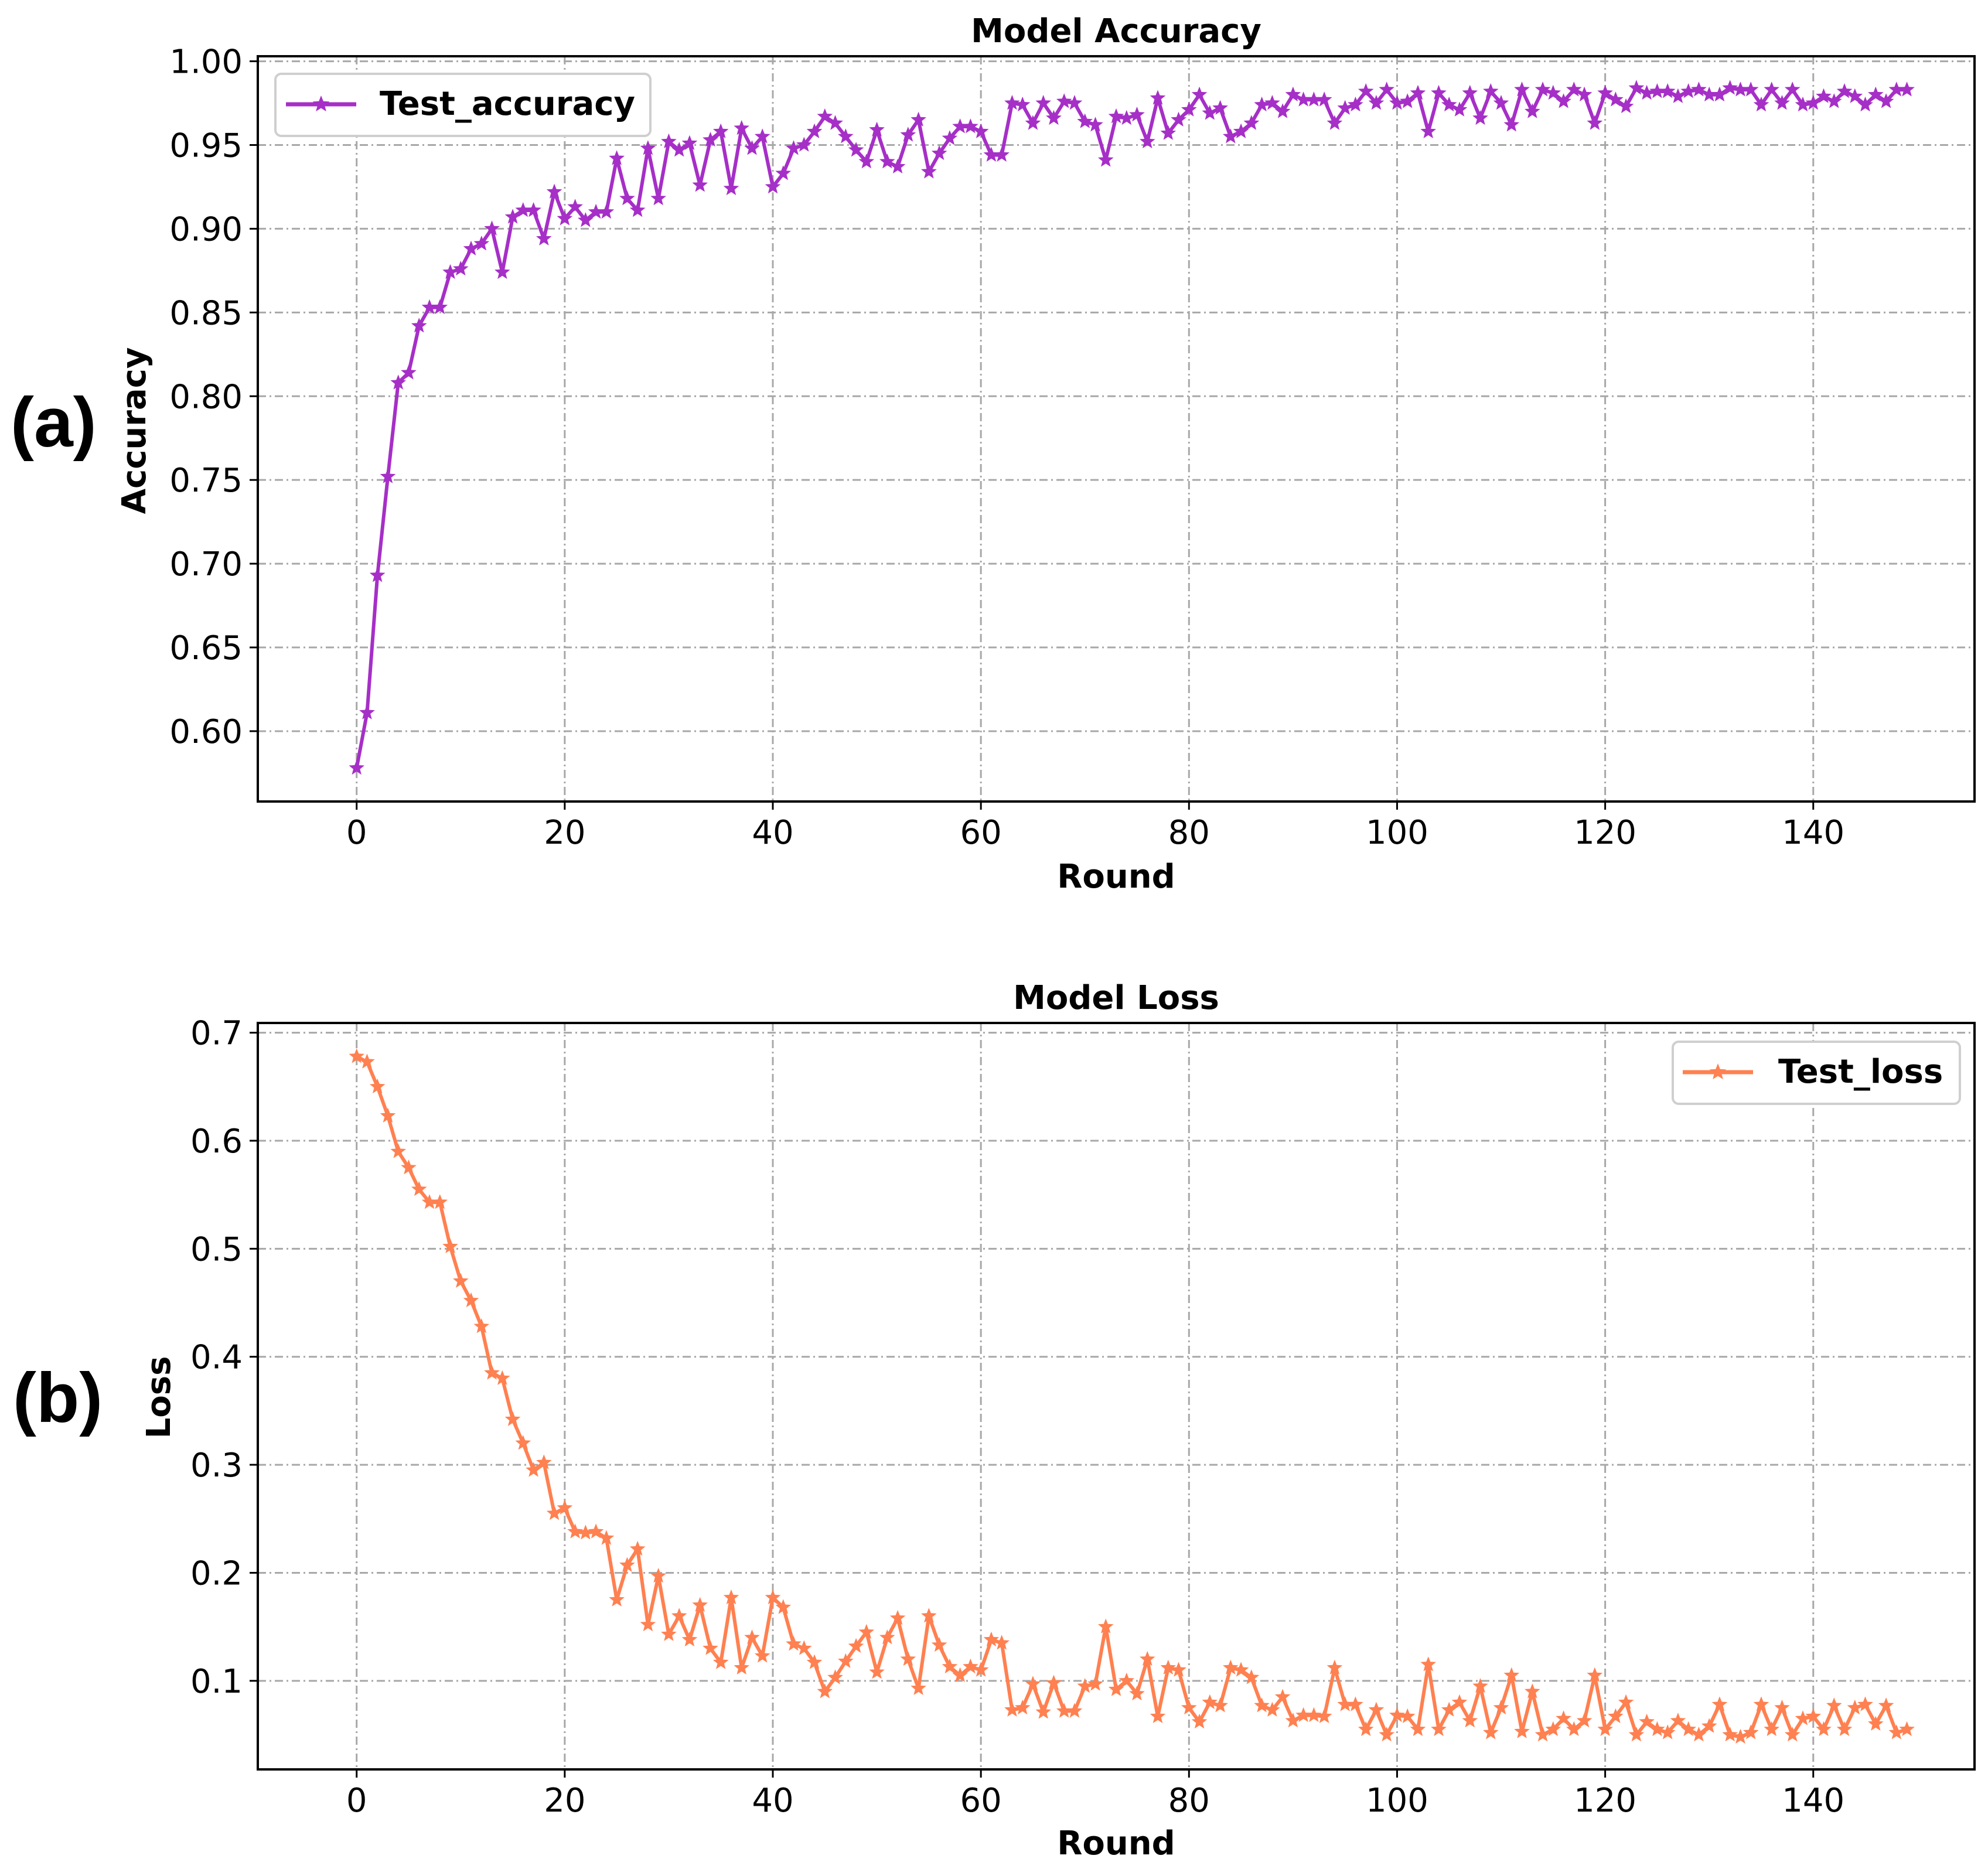 This screenshot has height=1869, width=1988. What do you see at coordinates (772, 833) in the screenshot?
I see `x-tick-label: 40` at bounding box center [772, 833].